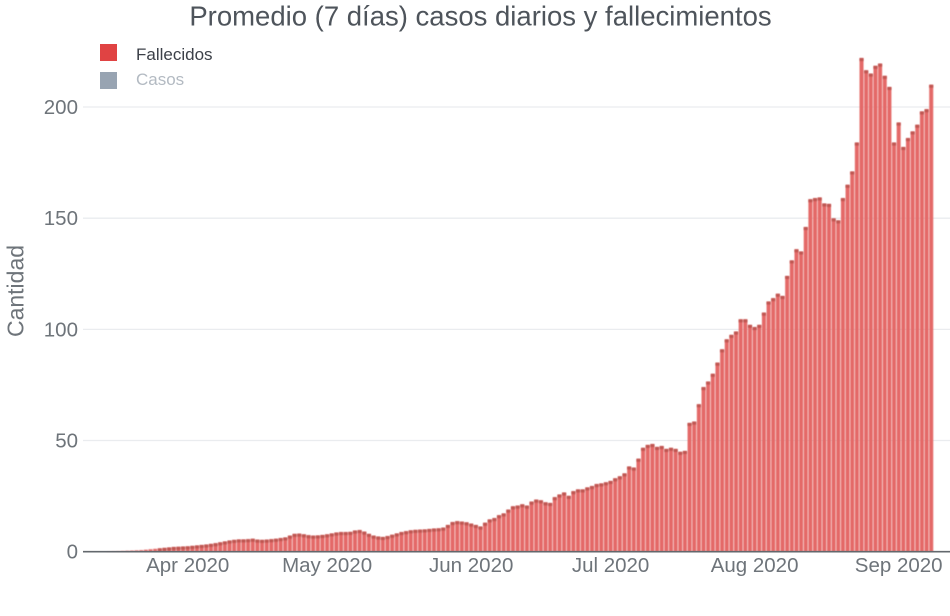 The image size is (950, 616). Describe the element at coordinates (611, 565) in the screenshot. I see `svg-text: Jul 2020` at that location.